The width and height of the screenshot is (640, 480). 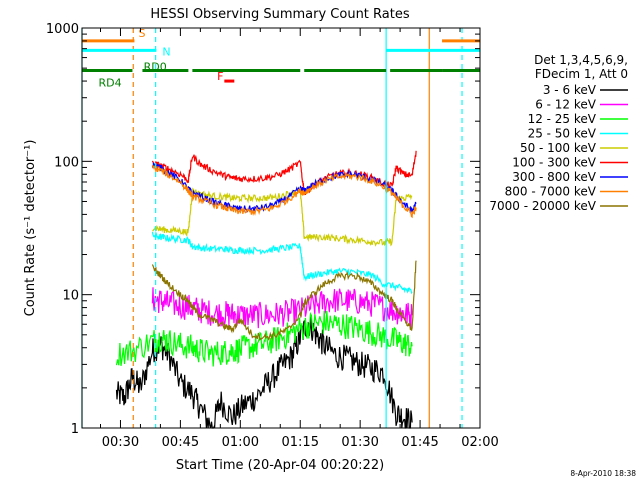 What do you see at coordinates (581, 60) in the screenshot?
I see `legend-header-0: Det 1,3,4,5,6,9,` at bounding box center [581, 60].